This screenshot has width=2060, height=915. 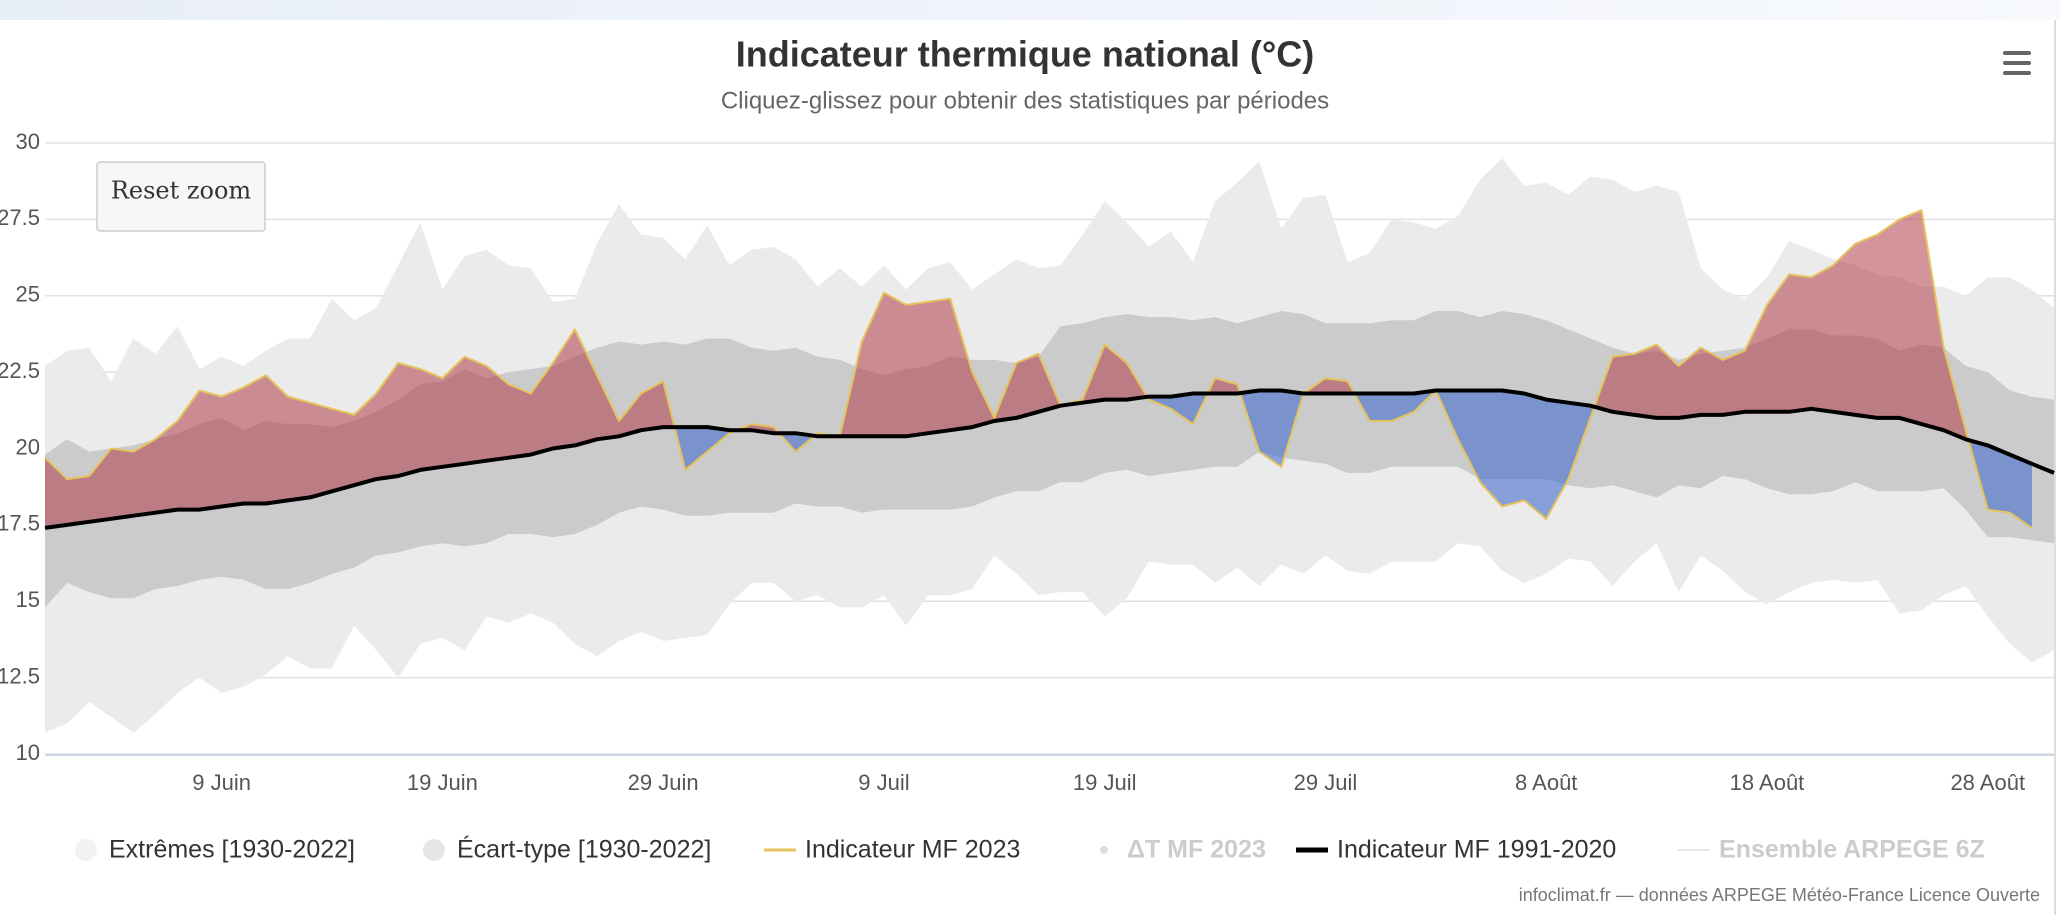 What do you see at coordinates (20, 523) in the screenshot?
I see `y-tick-label: 17.5` at bounding box center [20, 523].